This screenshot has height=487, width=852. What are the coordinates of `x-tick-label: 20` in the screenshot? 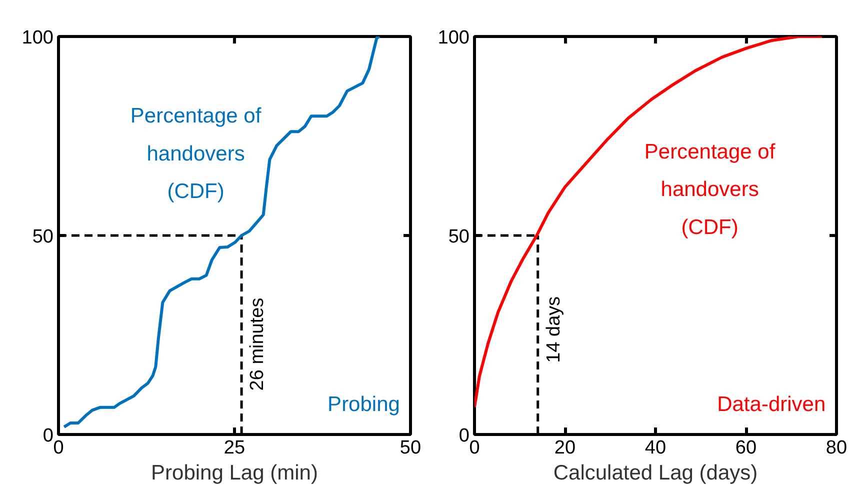 It's located at (565, 448).